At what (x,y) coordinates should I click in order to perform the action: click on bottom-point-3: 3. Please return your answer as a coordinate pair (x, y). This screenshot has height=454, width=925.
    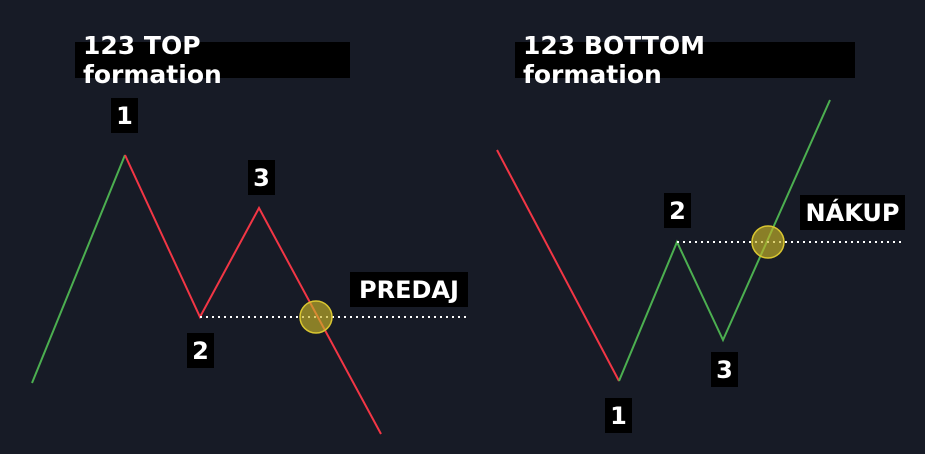
    Looking at the image, I should click on (724, 369).